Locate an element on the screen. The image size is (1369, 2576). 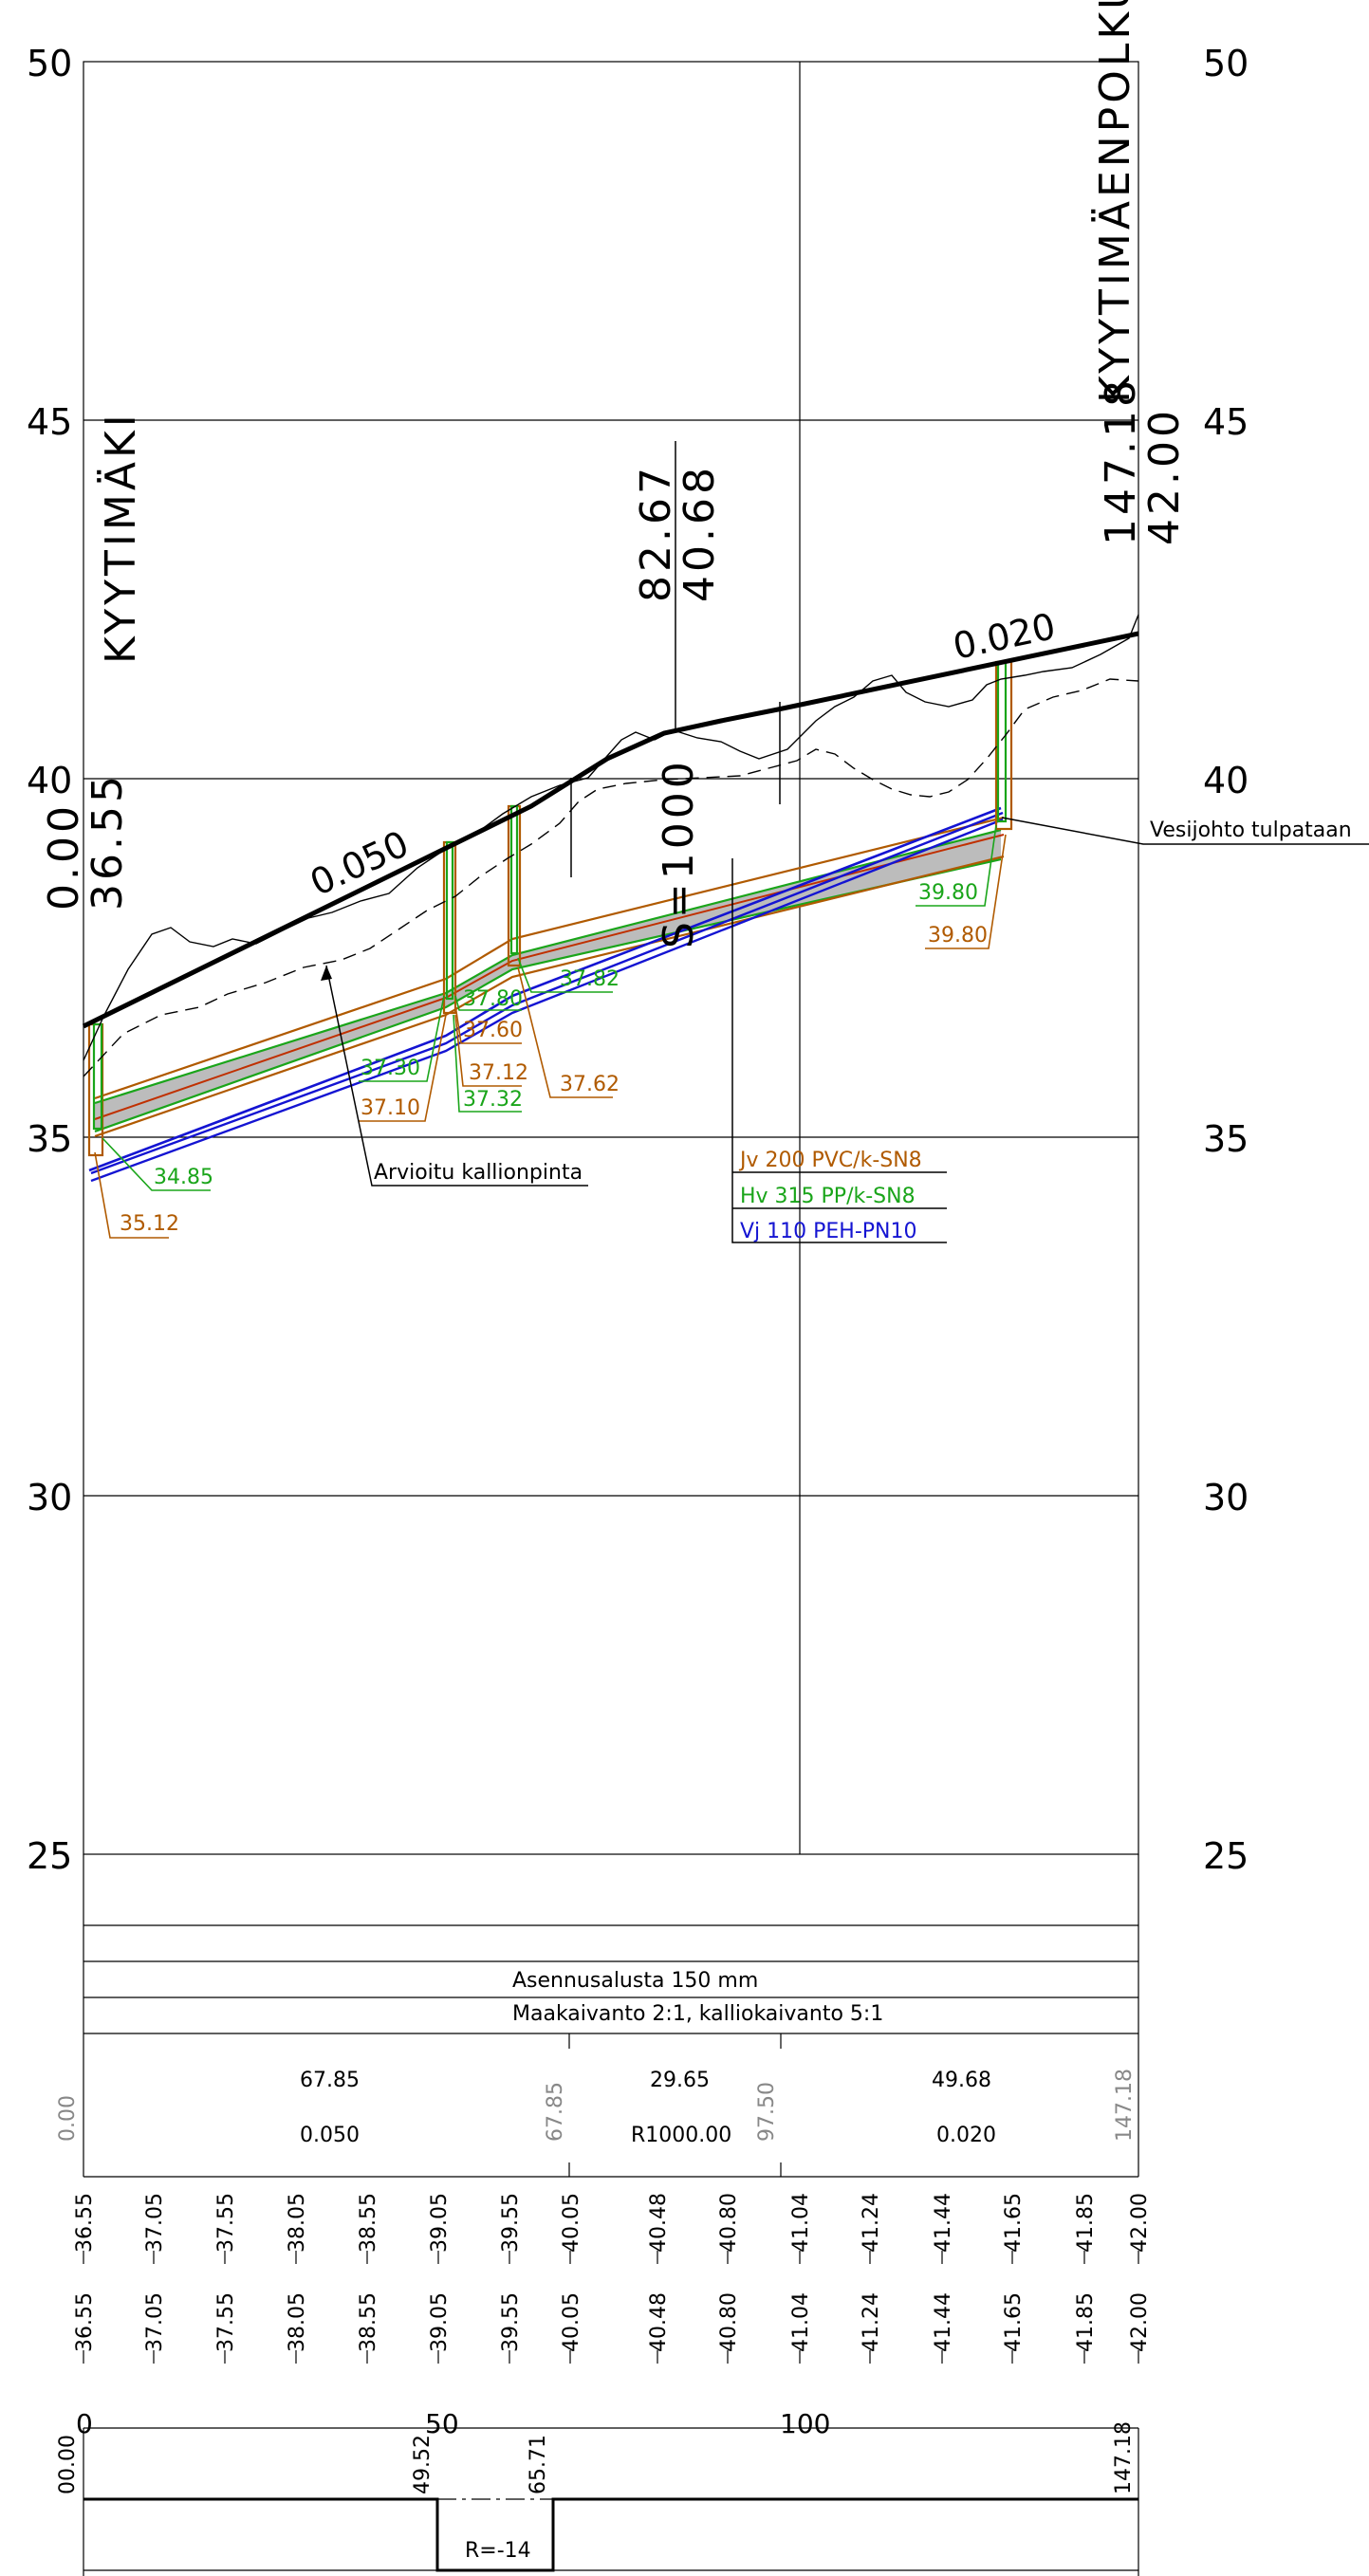
design-road-line is located at coordinates (610, 830).